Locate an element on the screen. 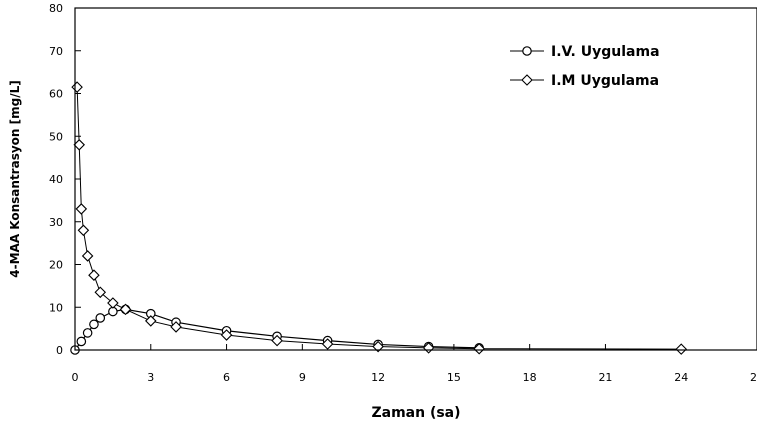 This screenshot has height=429, width=757. x-tick-label: 3 is located at coordinates (150, 377).